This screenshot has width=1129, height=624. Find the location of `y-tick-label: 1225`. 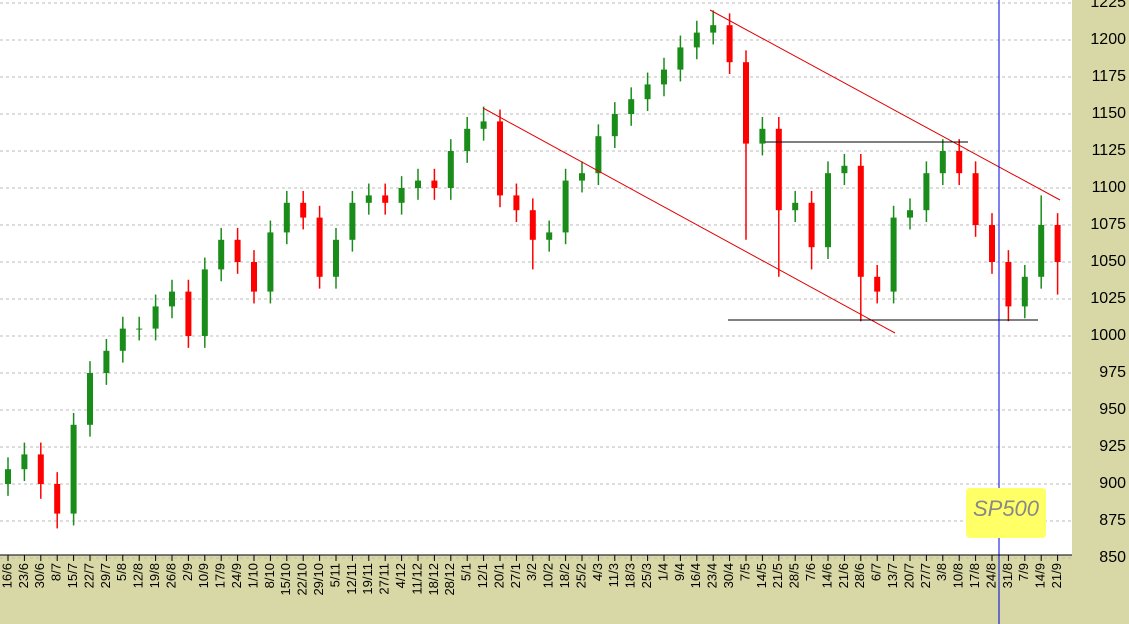

y-tick-label: 1225 is located at coordinates (1108, 5).